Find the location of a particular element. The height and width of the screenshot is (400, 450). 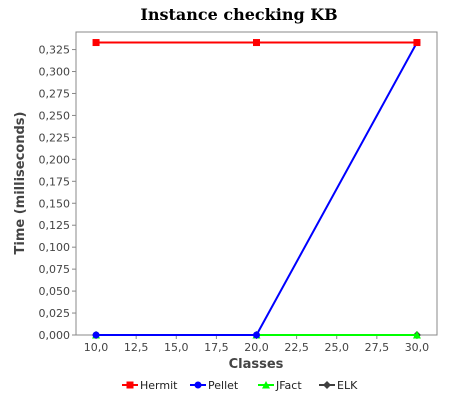

y-tick-label: 0,050 is located at coordinates (55, 291).